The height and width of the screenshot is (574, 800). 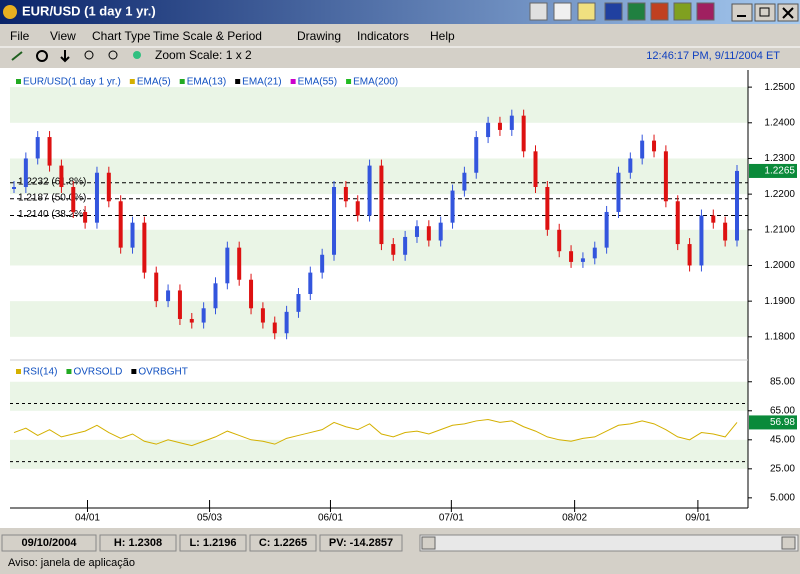 I want to click on last-rsi: 56.98, so click(x=782, y=422).